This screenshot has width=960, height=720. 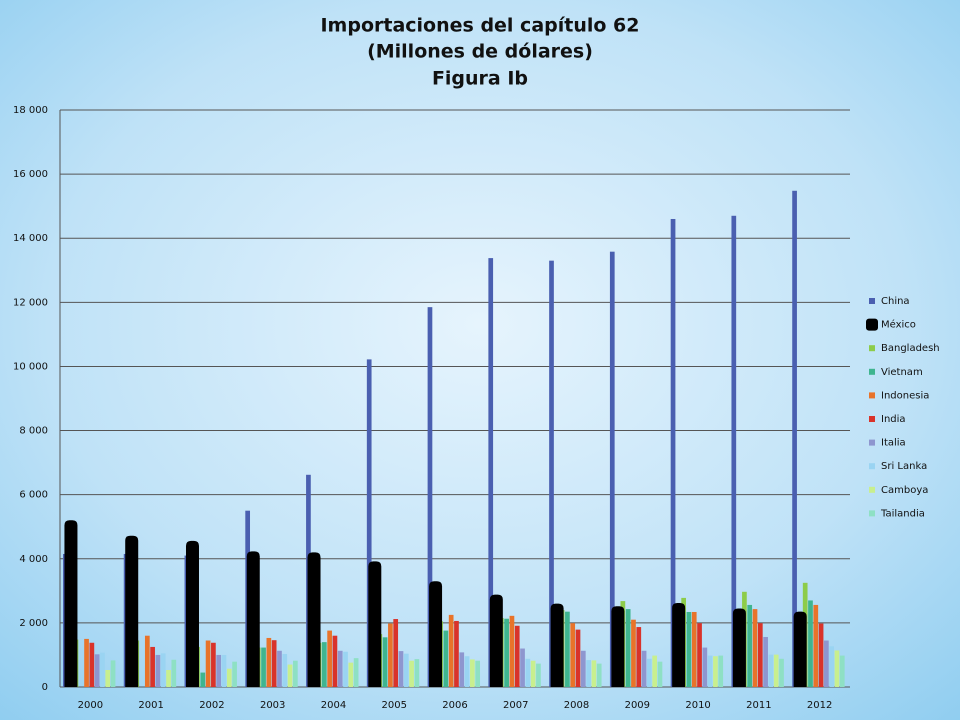 I want to click on x-tick-label: 2010, so click(x=697, y=705).